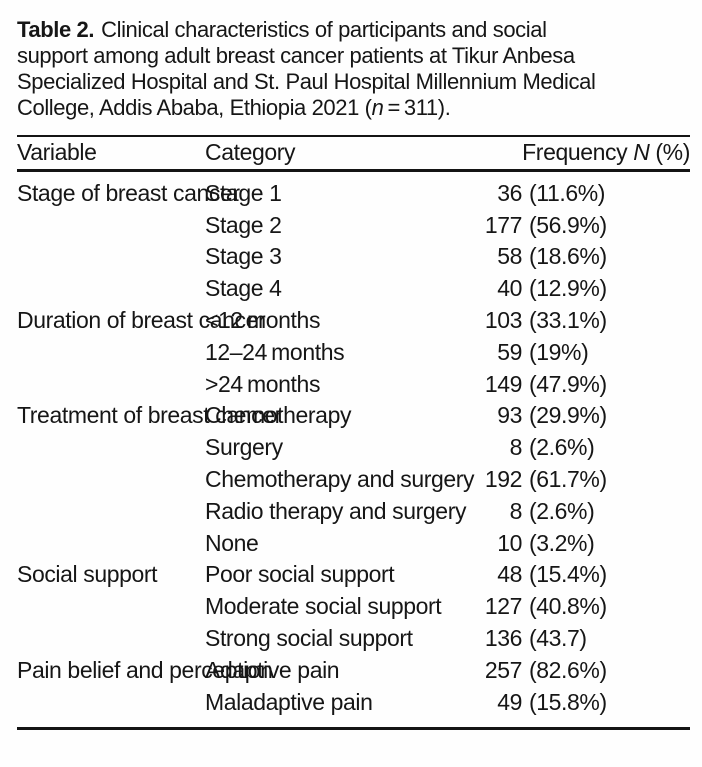 The height and width of the screenshot is (767, 702). Describe the element at coordinates (568, 574) in the screenshot. I see `frequency-percent: (15.4%)` at that location.